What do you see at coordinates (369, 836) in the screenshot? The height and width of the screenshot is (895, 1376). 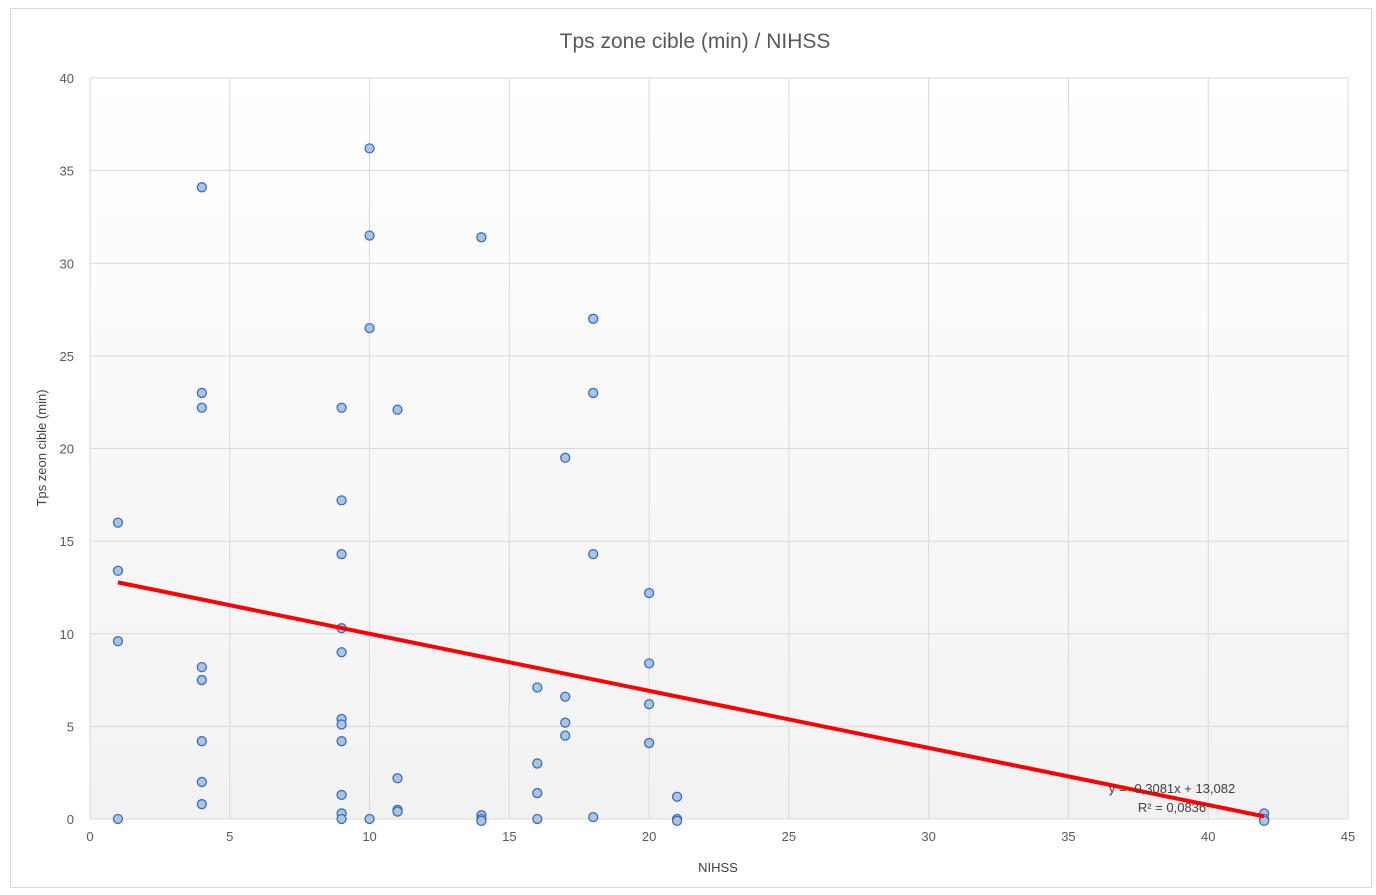 I see `x-tick-label: 10` at bounding box center [369, 836].